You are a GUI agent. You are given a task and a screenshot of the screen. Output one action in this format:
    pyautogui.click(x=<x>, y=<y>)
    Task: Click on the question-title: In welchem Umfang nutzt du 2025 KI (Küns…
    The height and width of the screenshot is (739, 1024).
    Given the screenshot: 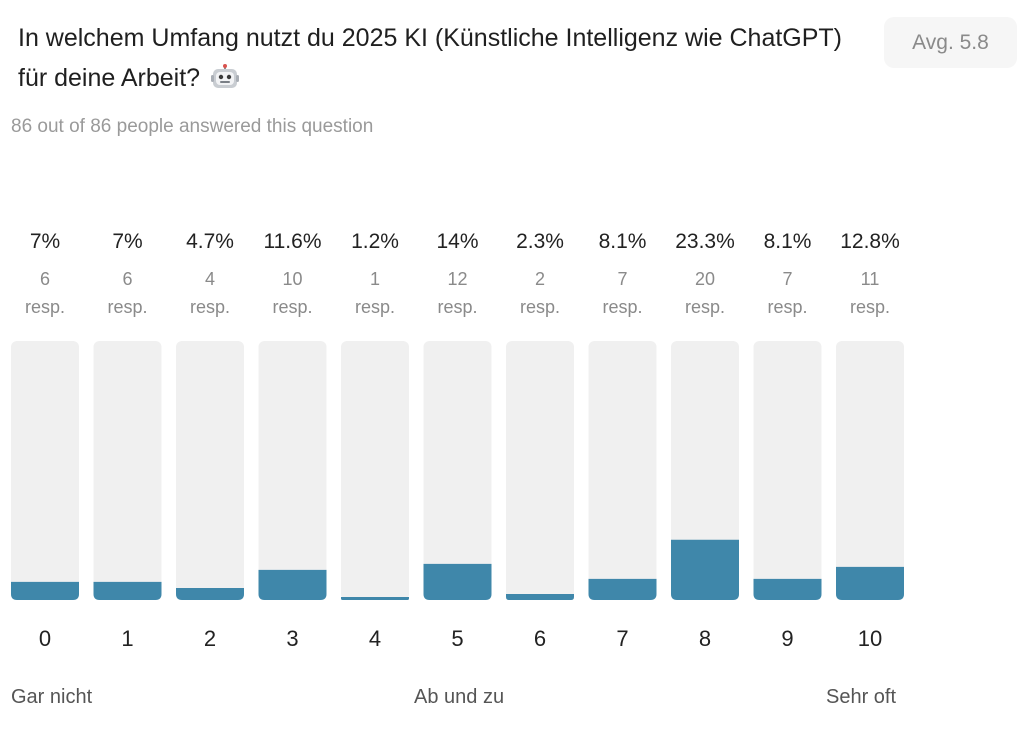 What is the action you would take?
    pyautogui.click(x=443, y=58)
    